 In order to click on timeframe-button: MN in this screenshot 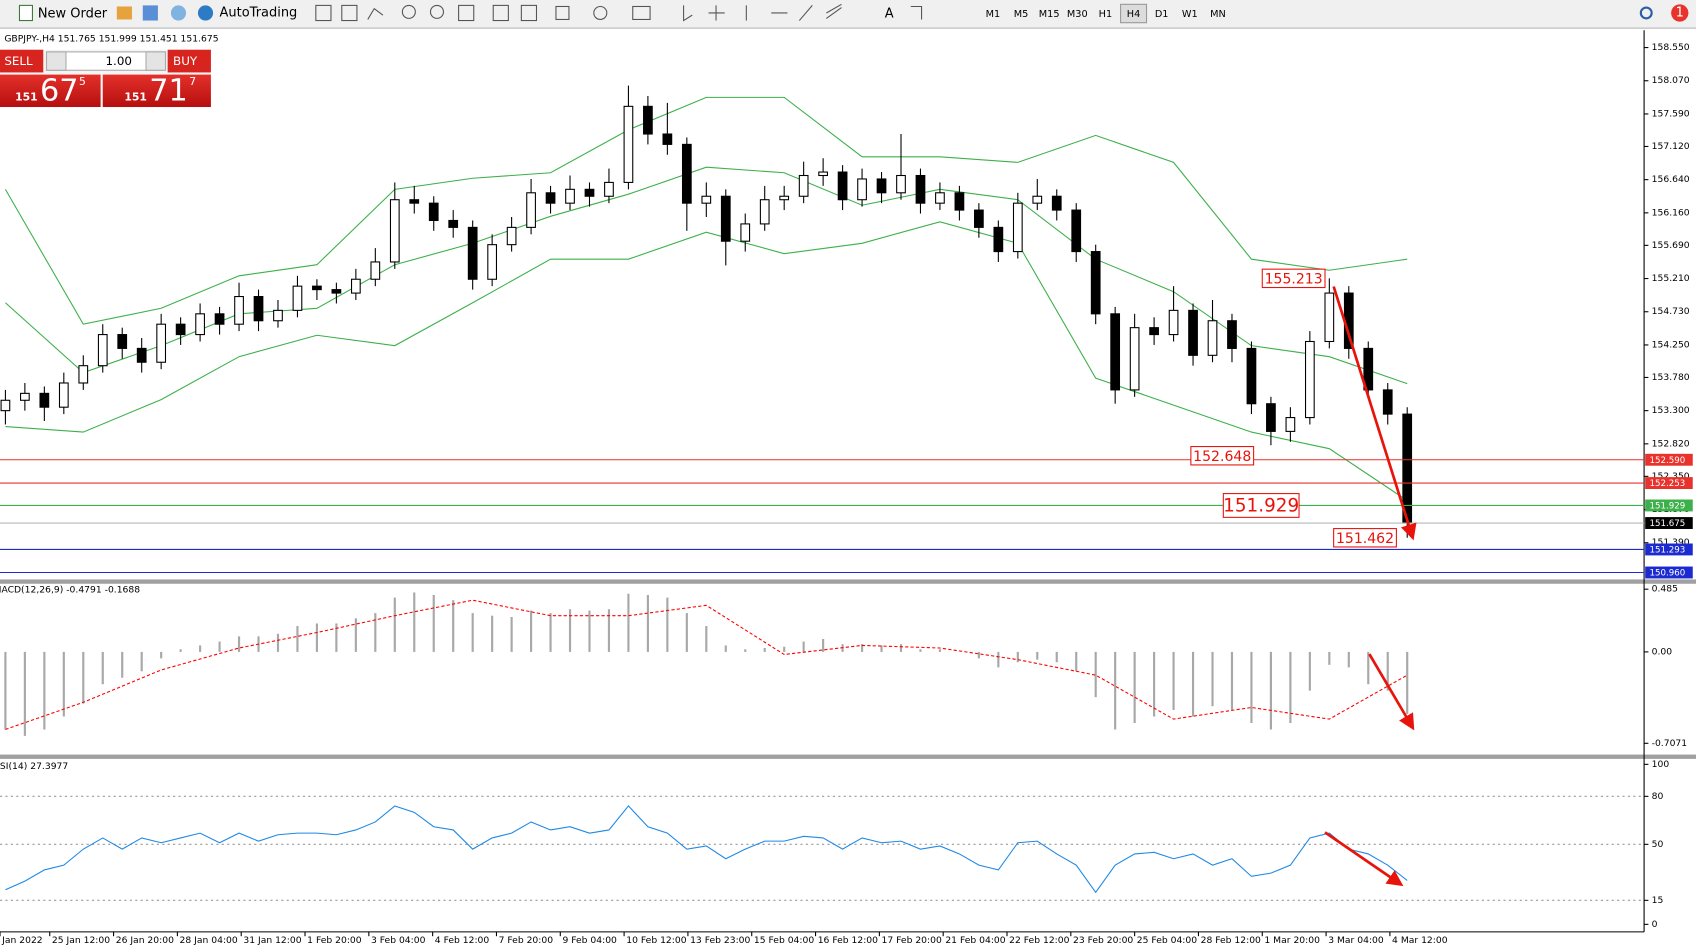, I will do `click(1218, 14)`.